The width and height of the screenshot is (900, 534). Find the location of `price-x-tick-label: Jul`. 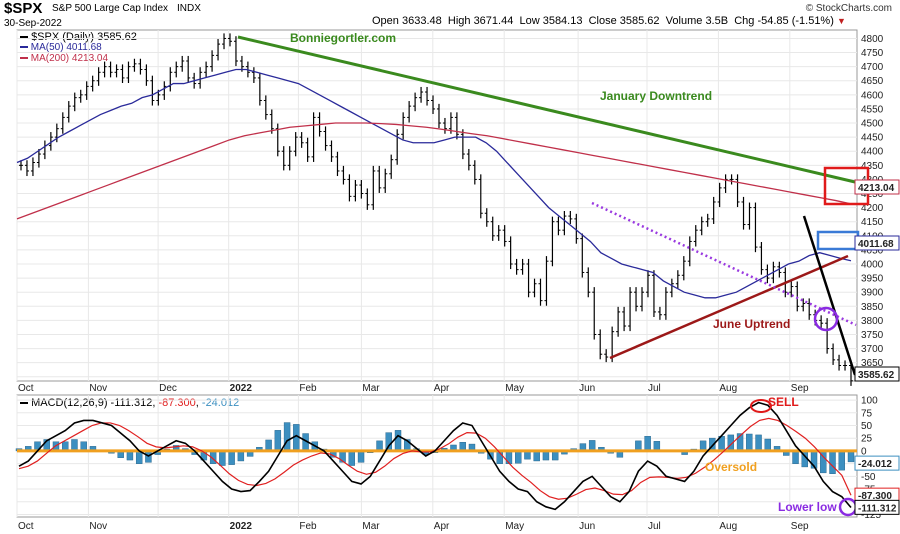

price-x-tick-label: Jul is located at coordinates (654, 388).